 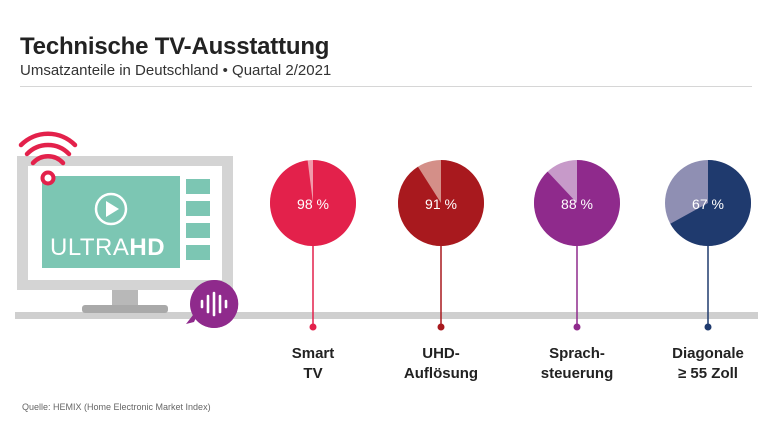 I want to click on pie-value-label: 67 %, so click(x=708, y=204).